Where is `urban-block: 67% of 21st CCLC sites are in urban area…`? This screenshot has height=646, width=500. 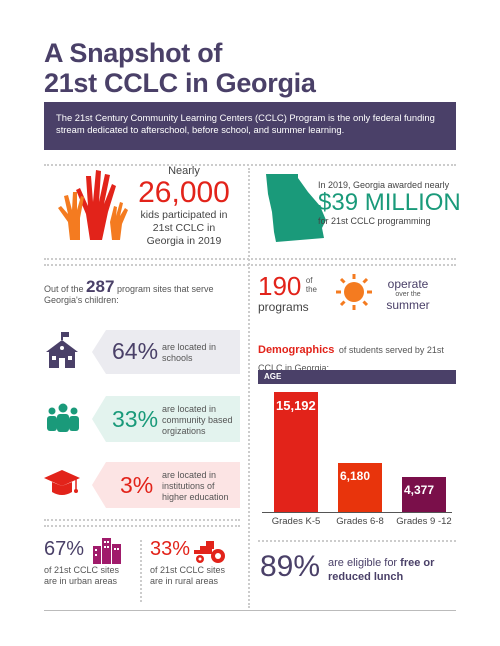 urban-block: 67% of 21st CCLC sites are in urban area… is located at coordinates (89, 562).